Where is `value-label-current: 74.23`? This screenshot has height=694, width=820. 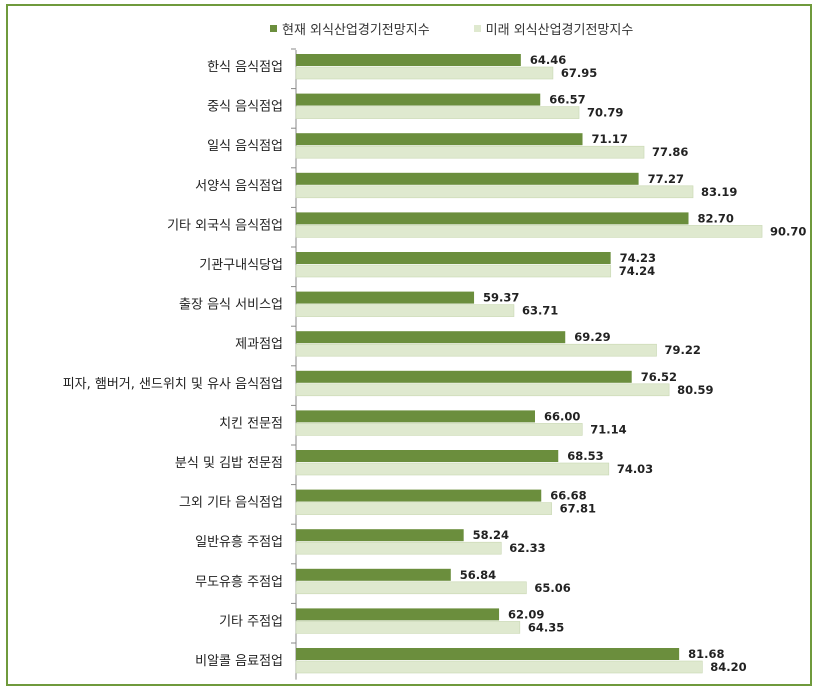 value-label-current: 74.23 is located at coordinates (638, 258).